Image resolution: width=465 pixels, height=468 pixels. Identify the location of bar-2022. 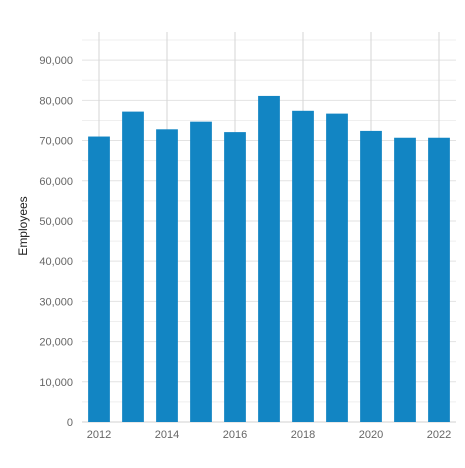
(439, 280).